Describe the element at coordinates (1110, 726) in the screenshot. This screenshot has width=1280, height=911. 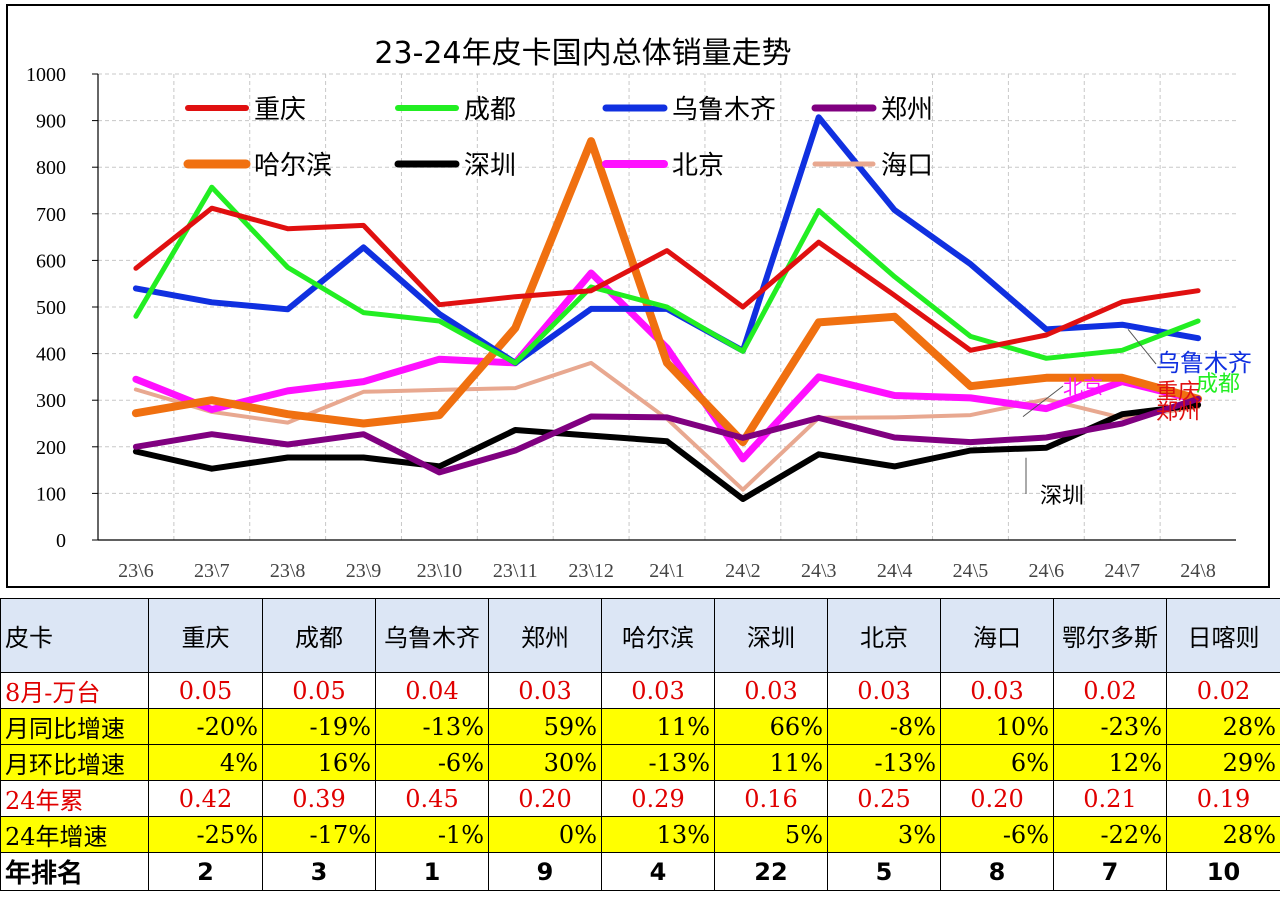
I see `table-cell: -23%` at that location.